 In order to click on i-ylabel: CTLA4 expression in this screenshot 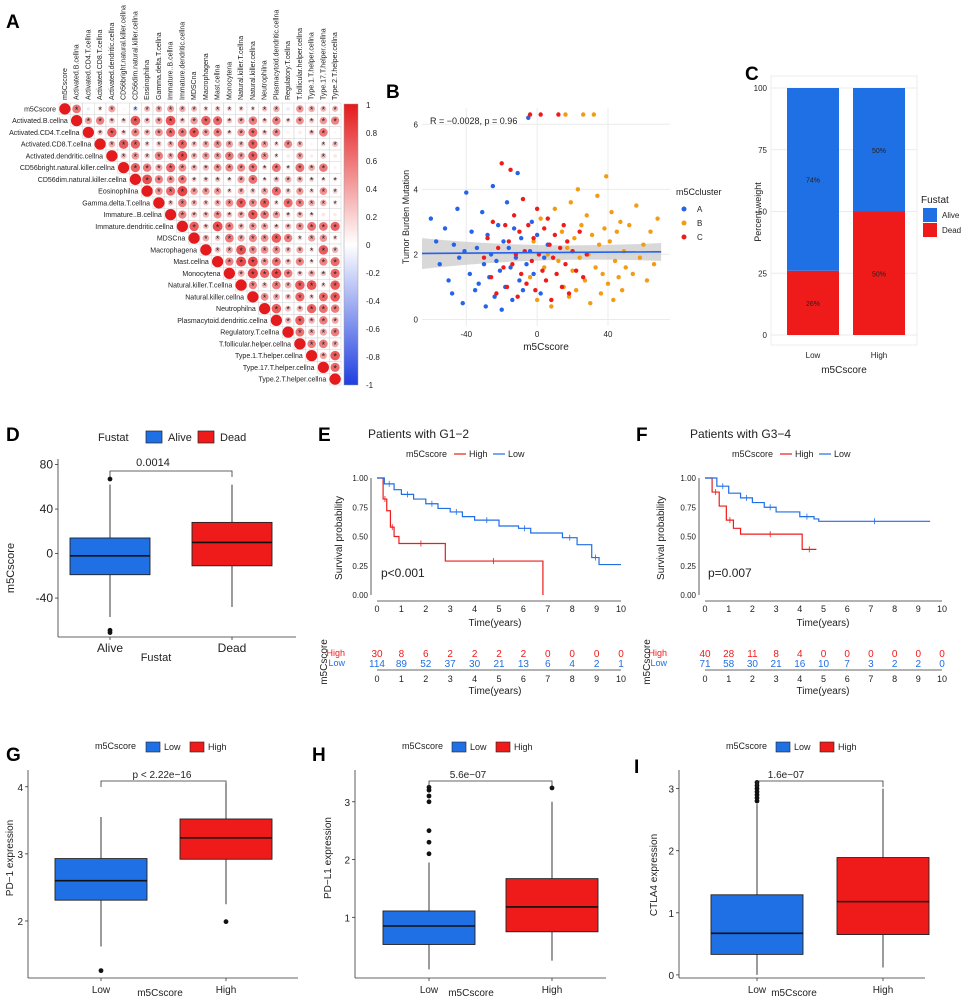, I will do `click(654, 875)`.